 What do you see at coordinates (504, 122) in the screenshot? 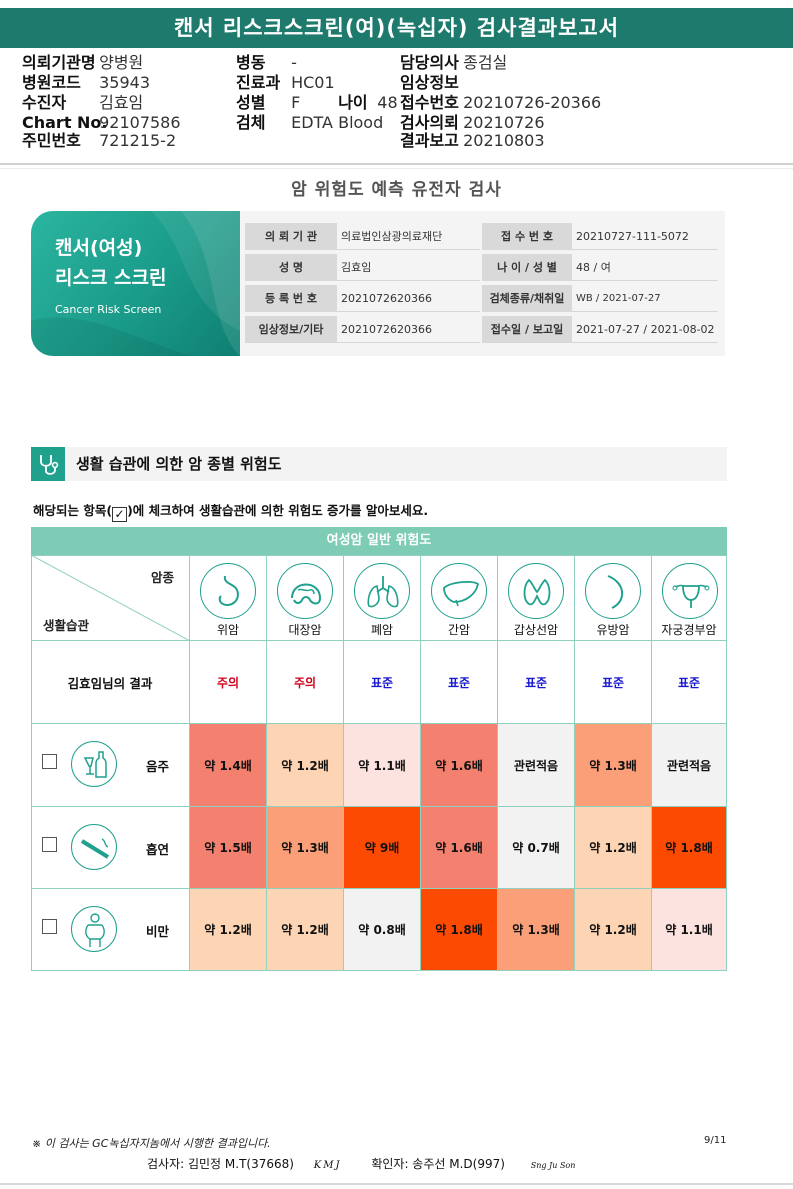
I see `header-value: 20210726` at bounding box center [504, 122].